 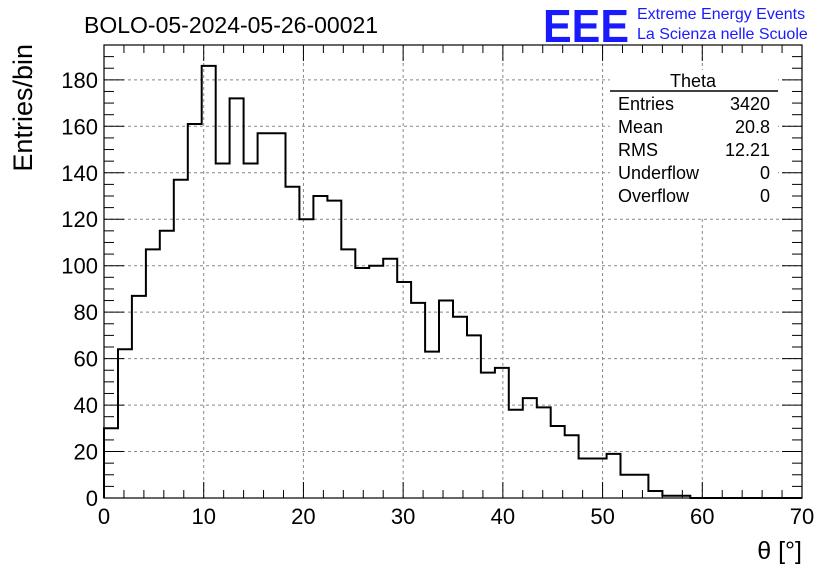 What do you see at coordinates (79, 219) in the screenshot?
I see `y-tick-label: 120` at bounding box center [79, 219].